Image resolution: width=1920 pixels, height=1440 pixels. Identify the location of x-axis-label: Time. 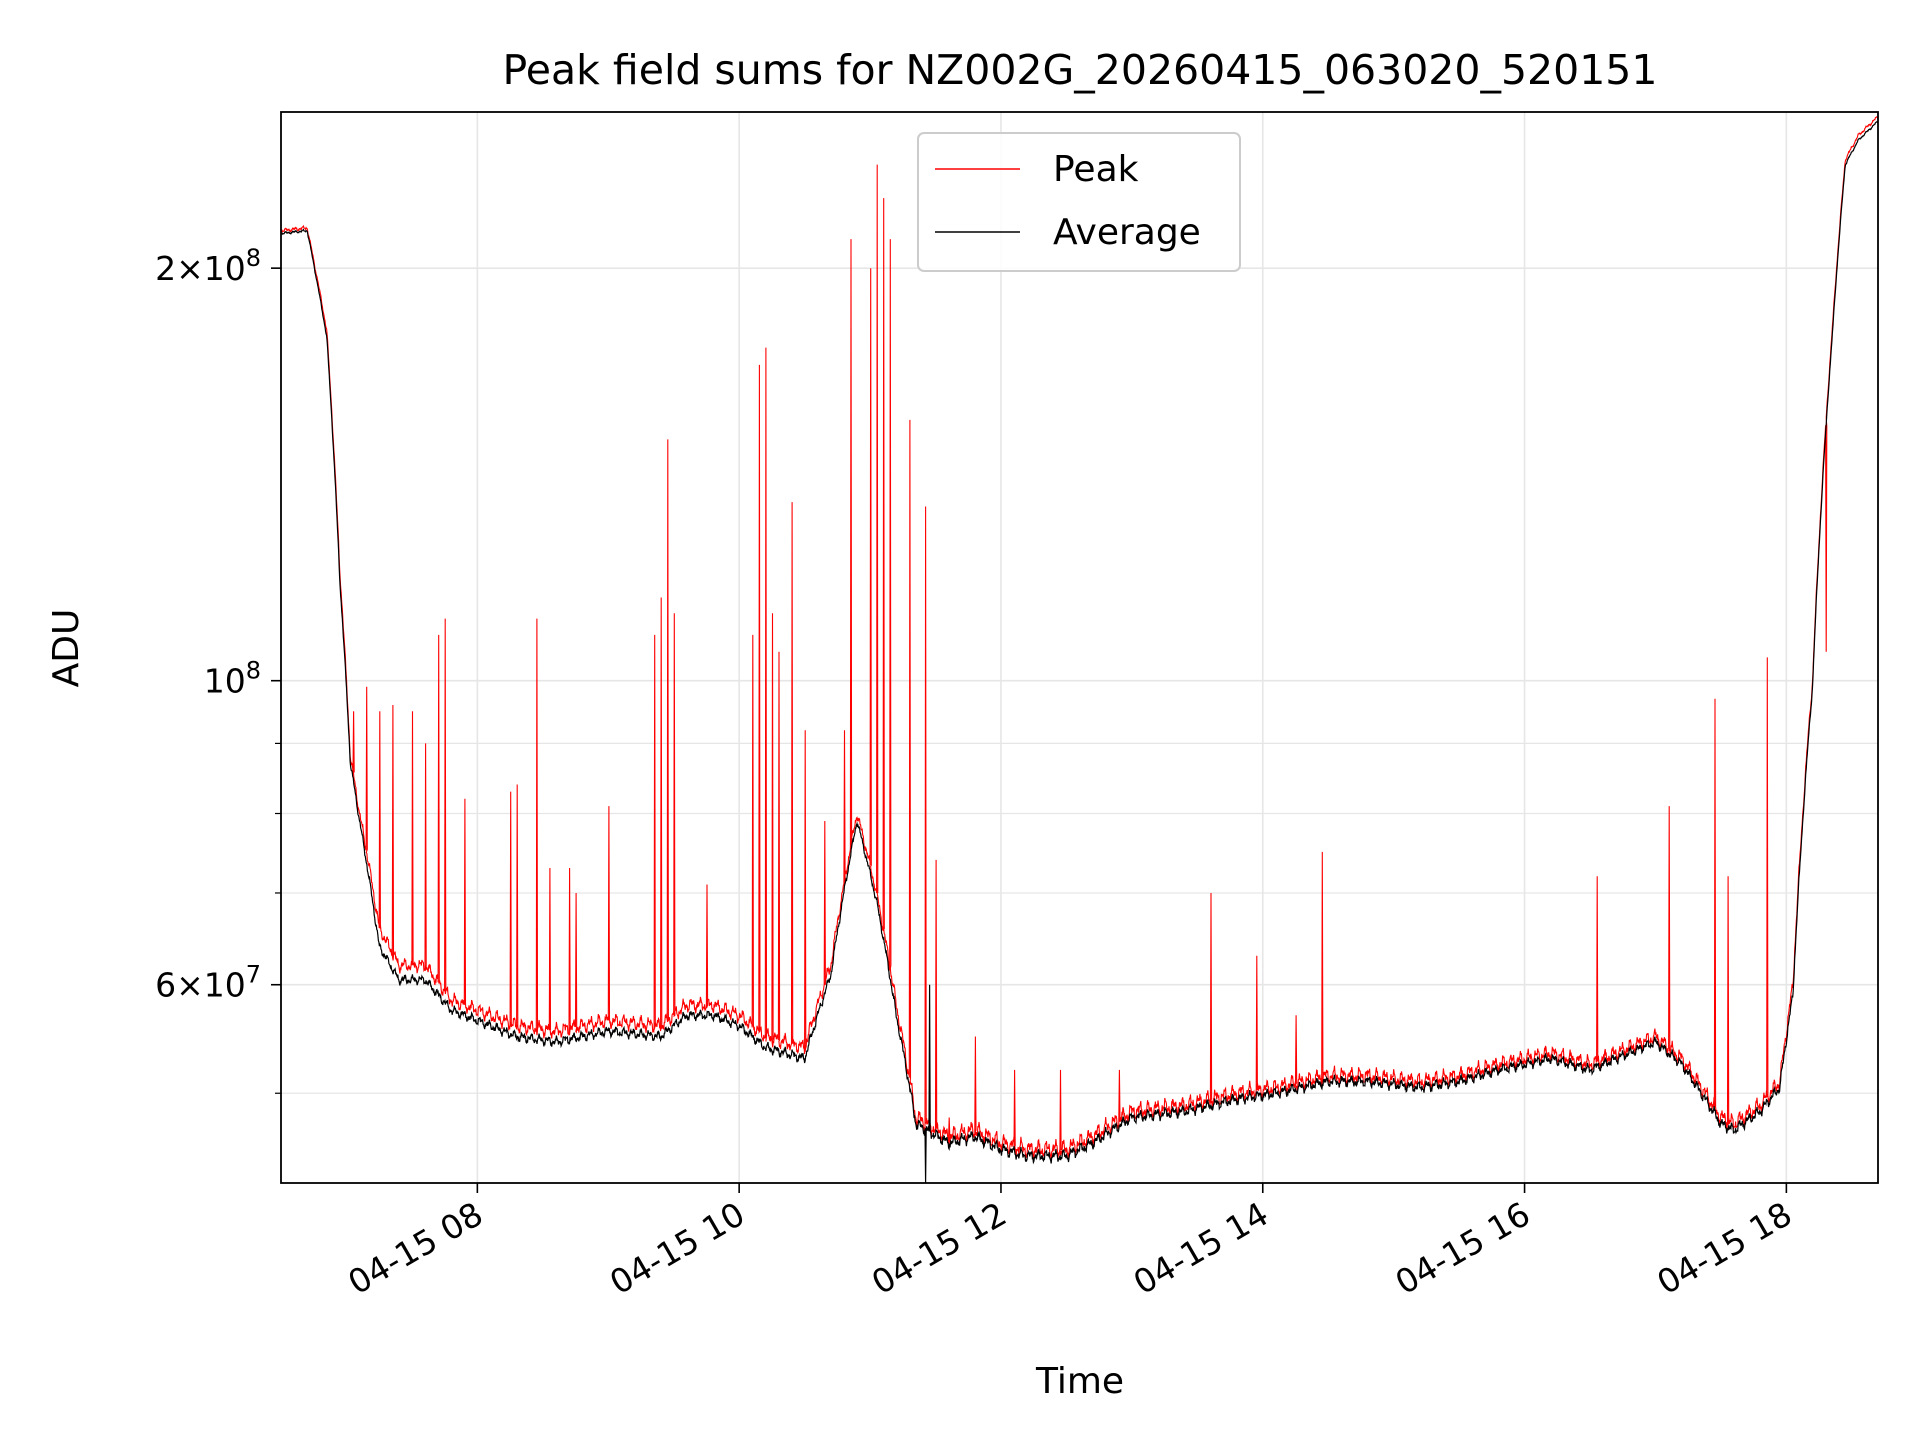
(1079, 1381).